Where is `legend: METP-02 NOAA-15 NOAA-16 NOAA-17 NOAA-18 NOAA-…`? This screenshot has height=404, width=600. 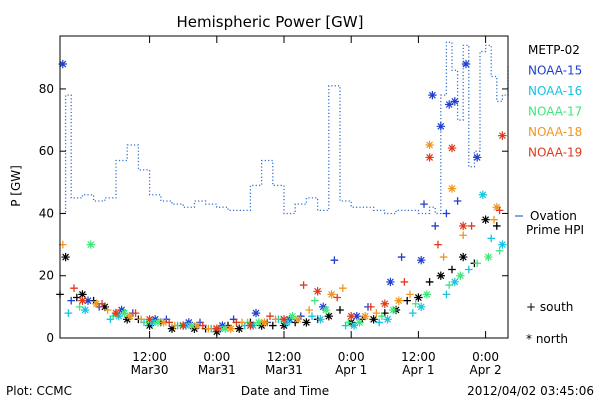
legend: METP-02 NOAA-15 NOAA-16 NOAA-17 NOAA-18 NOAA-… is located at coordinates (555, 101).